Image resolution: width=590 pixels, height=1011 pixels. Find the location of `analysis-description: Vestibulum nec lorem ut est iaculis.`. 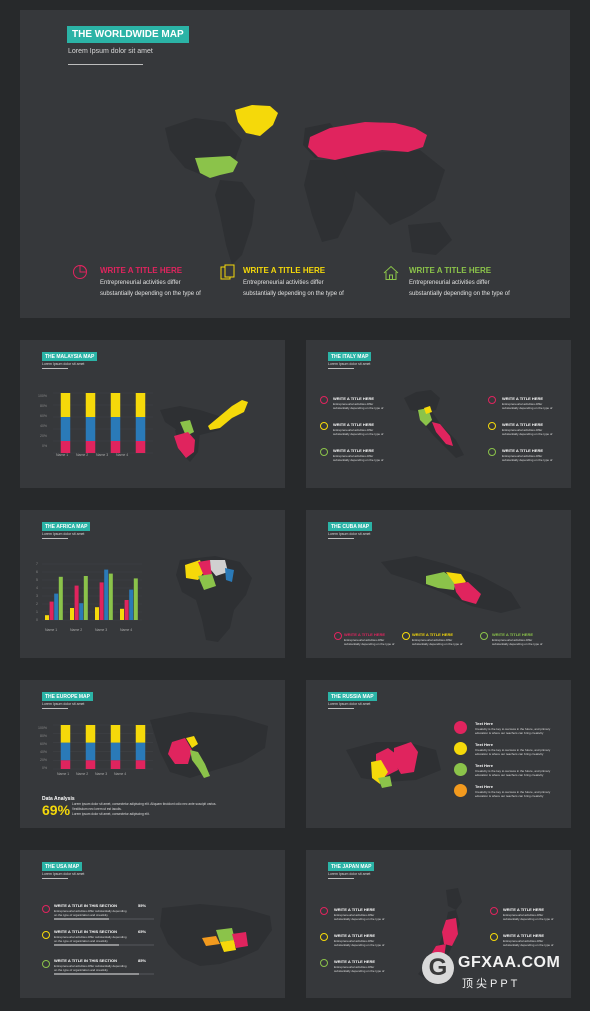

analysis-description: Vestibulum nec lorem ut est iaculis. is located at coordinates (97, 809).